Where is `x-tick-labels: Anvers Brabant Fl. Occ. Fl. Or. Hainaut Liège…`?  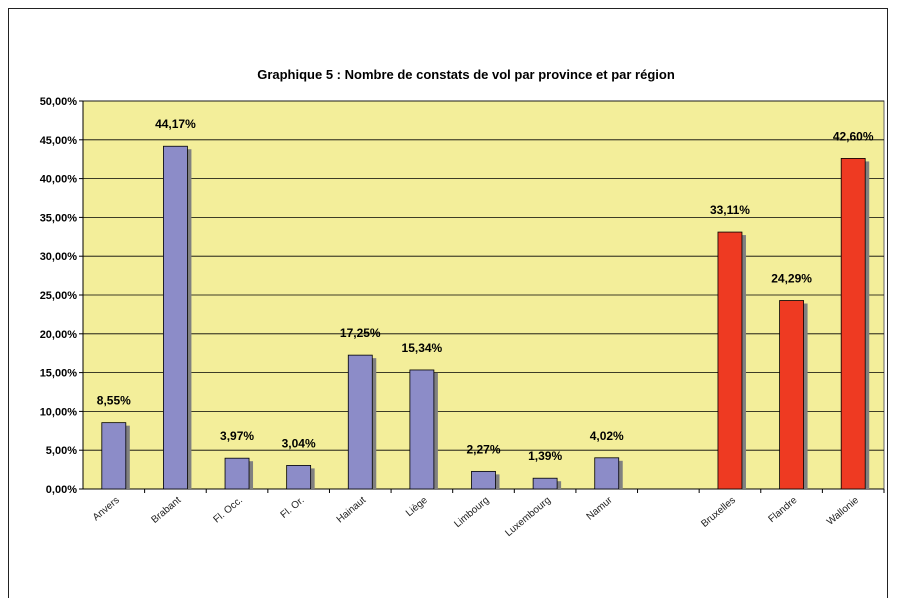
x-tick-labels: Anvers Brabant Fl. Occ. Fl. Or. Hainaut Liège… is located at coordinates (476, 516).